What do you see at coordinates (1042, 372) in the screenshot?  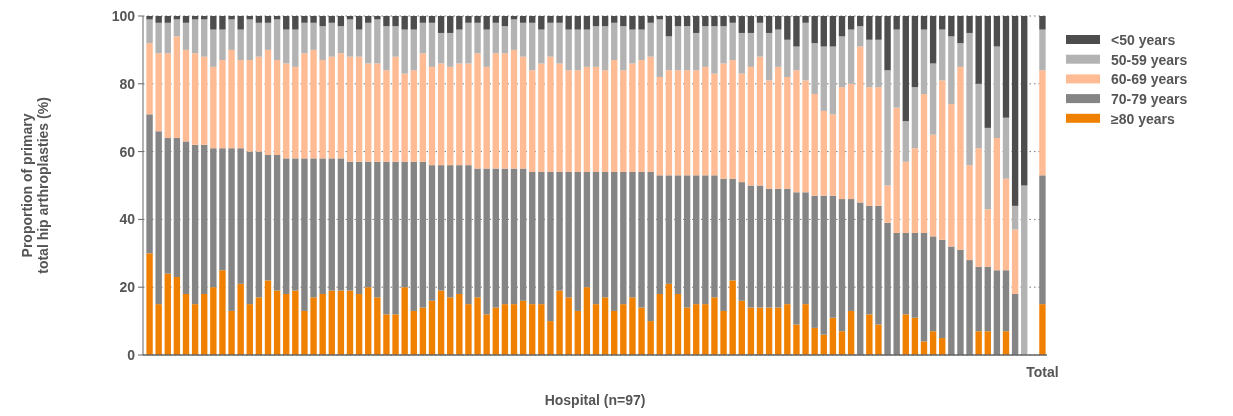 I see `x-tick-label: Total` at bounding box center [1042, 372].